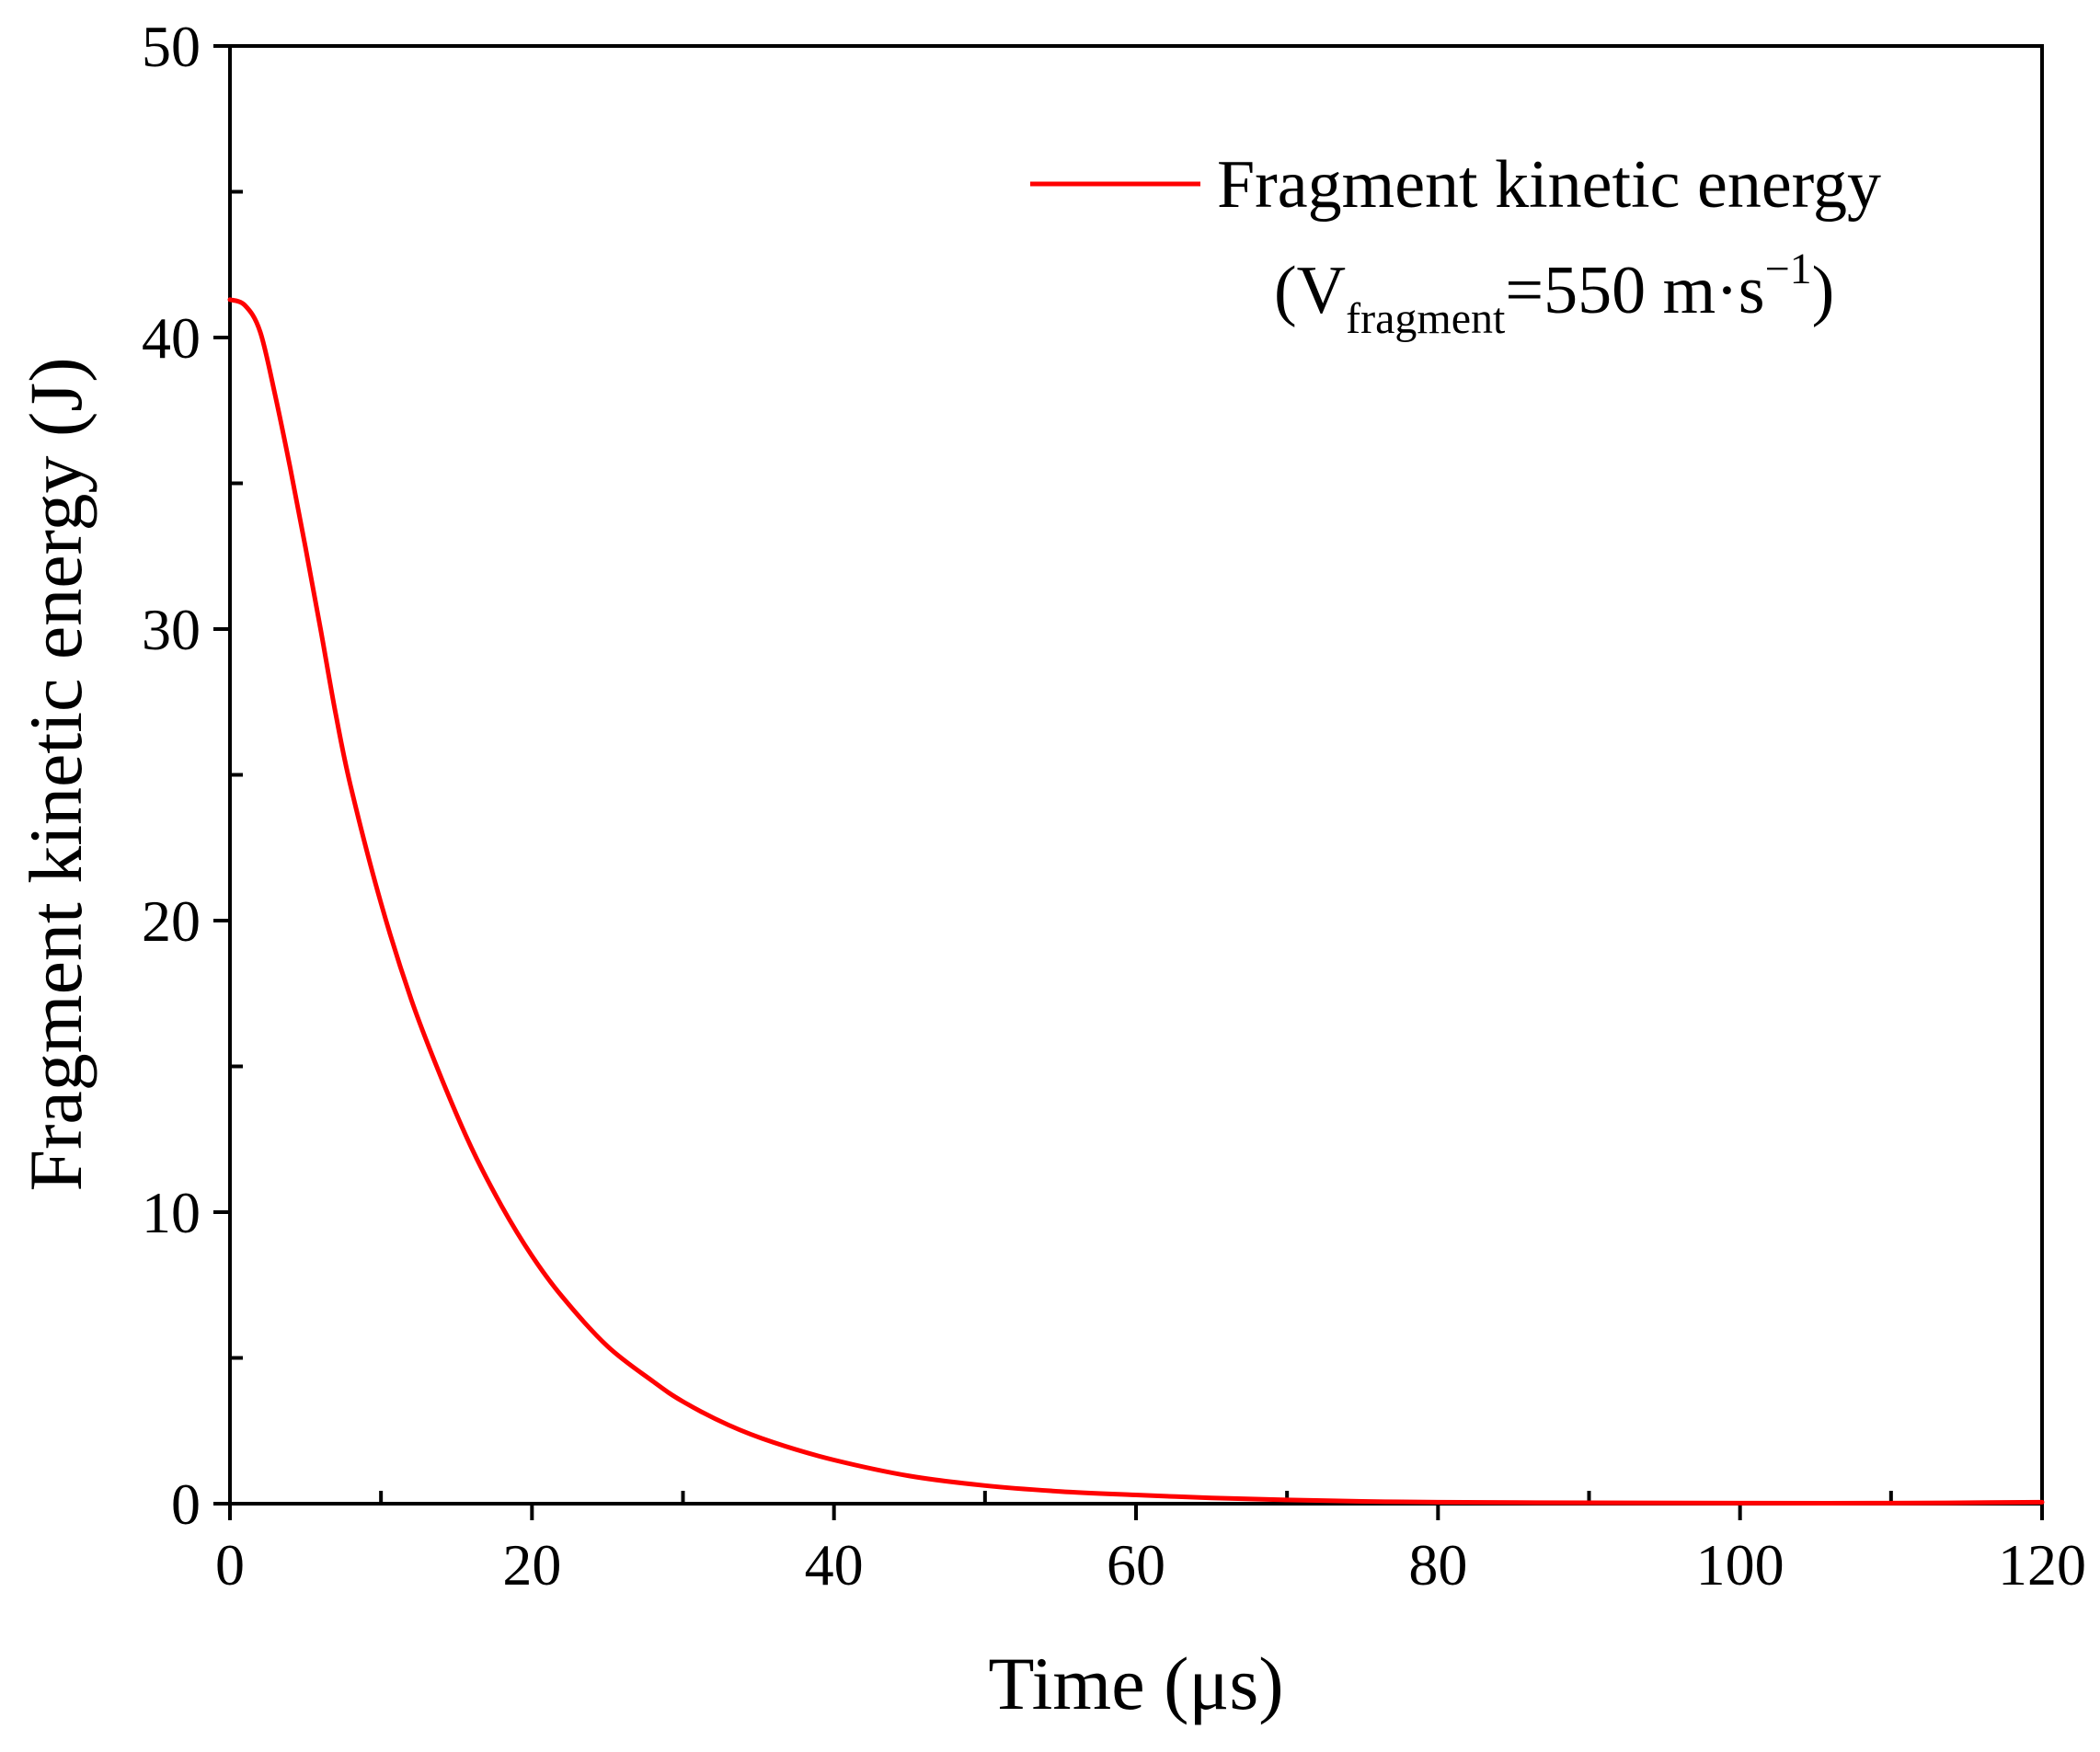 This screenshot has width=2100, height=1752. What do you see at coordinates (1634, 290) in the screenshot?
I see `legend-label-mid: =550 m·s` at bounding box center [1634, 290].